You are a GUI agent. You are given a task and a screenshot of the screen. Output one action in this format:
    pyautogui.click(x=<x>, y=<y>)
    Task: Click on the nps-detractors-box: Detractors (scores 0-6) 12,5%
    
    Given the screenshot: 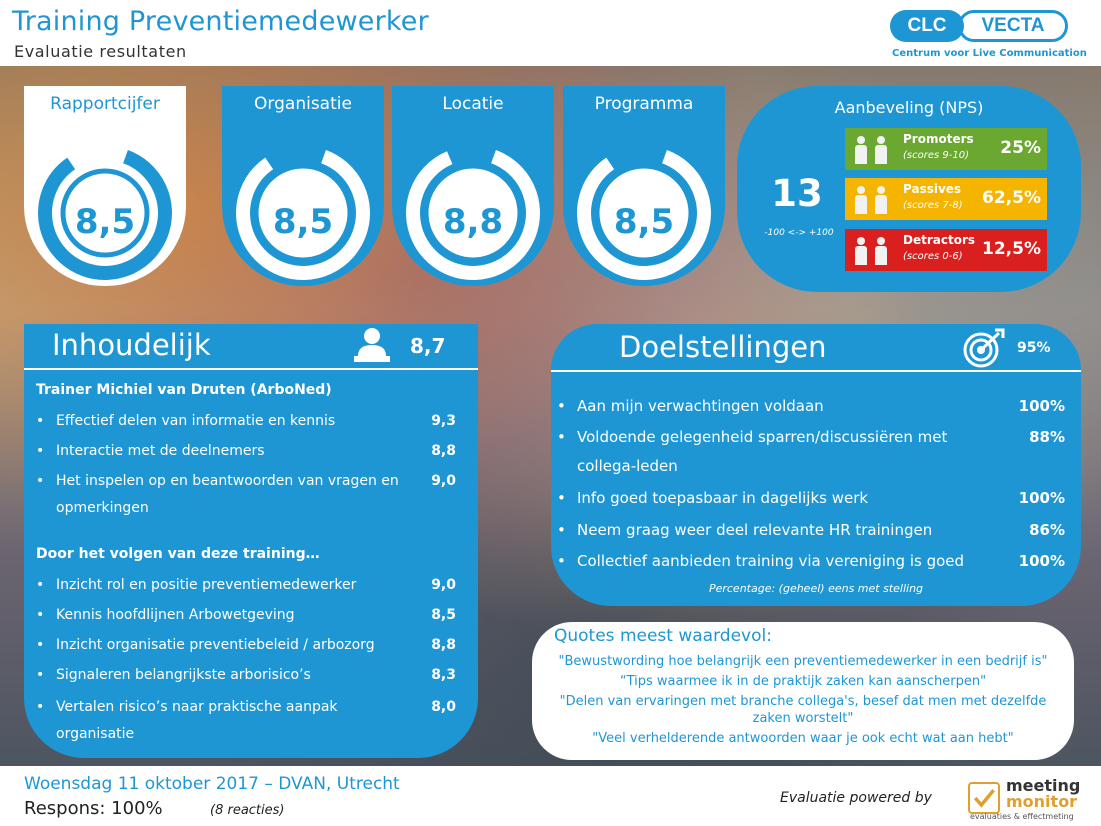 What is the action you would take?
    pyautogui.click(x=973, y=250)
    